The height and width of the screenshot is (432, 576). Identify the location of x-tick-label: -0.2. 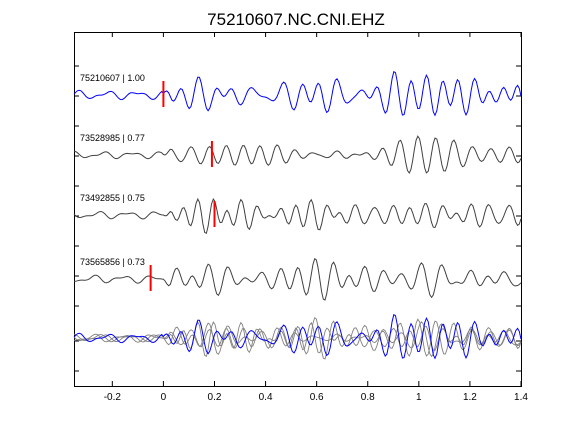
(113, 397).